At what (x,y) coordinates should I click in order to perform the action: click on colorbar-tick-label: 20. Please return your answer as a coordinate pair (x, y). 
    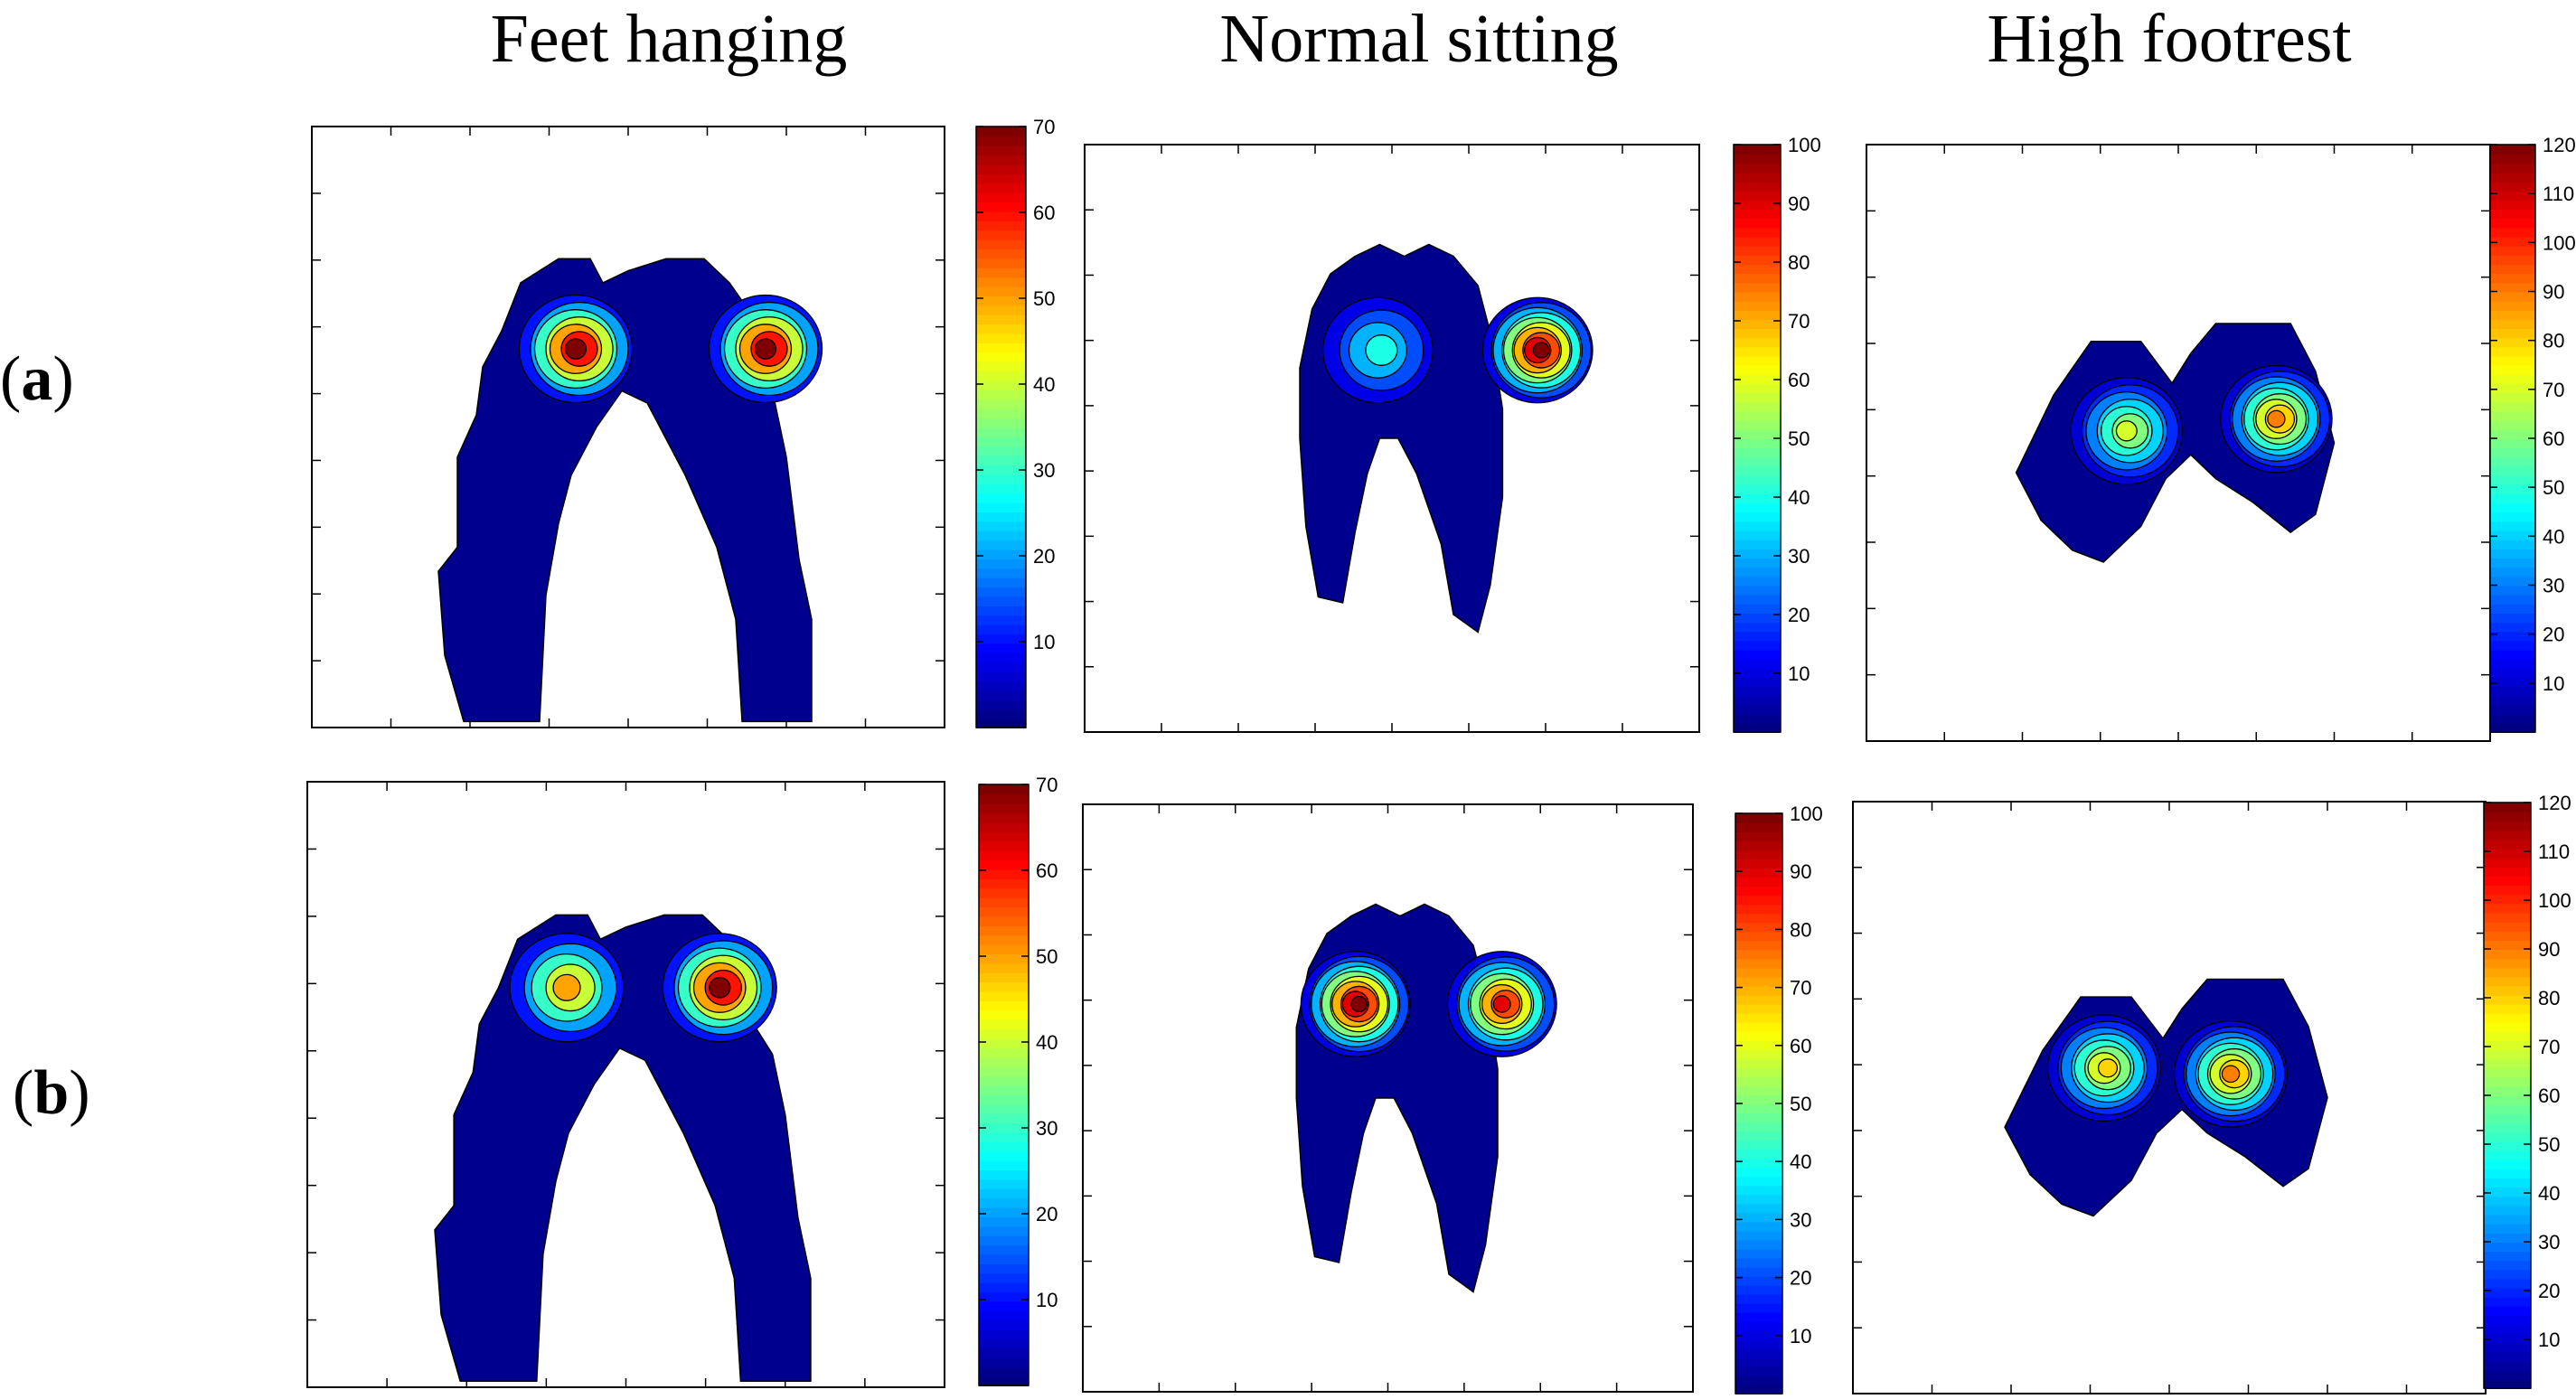
    Looking at the image, I should click on (1801, 1278).